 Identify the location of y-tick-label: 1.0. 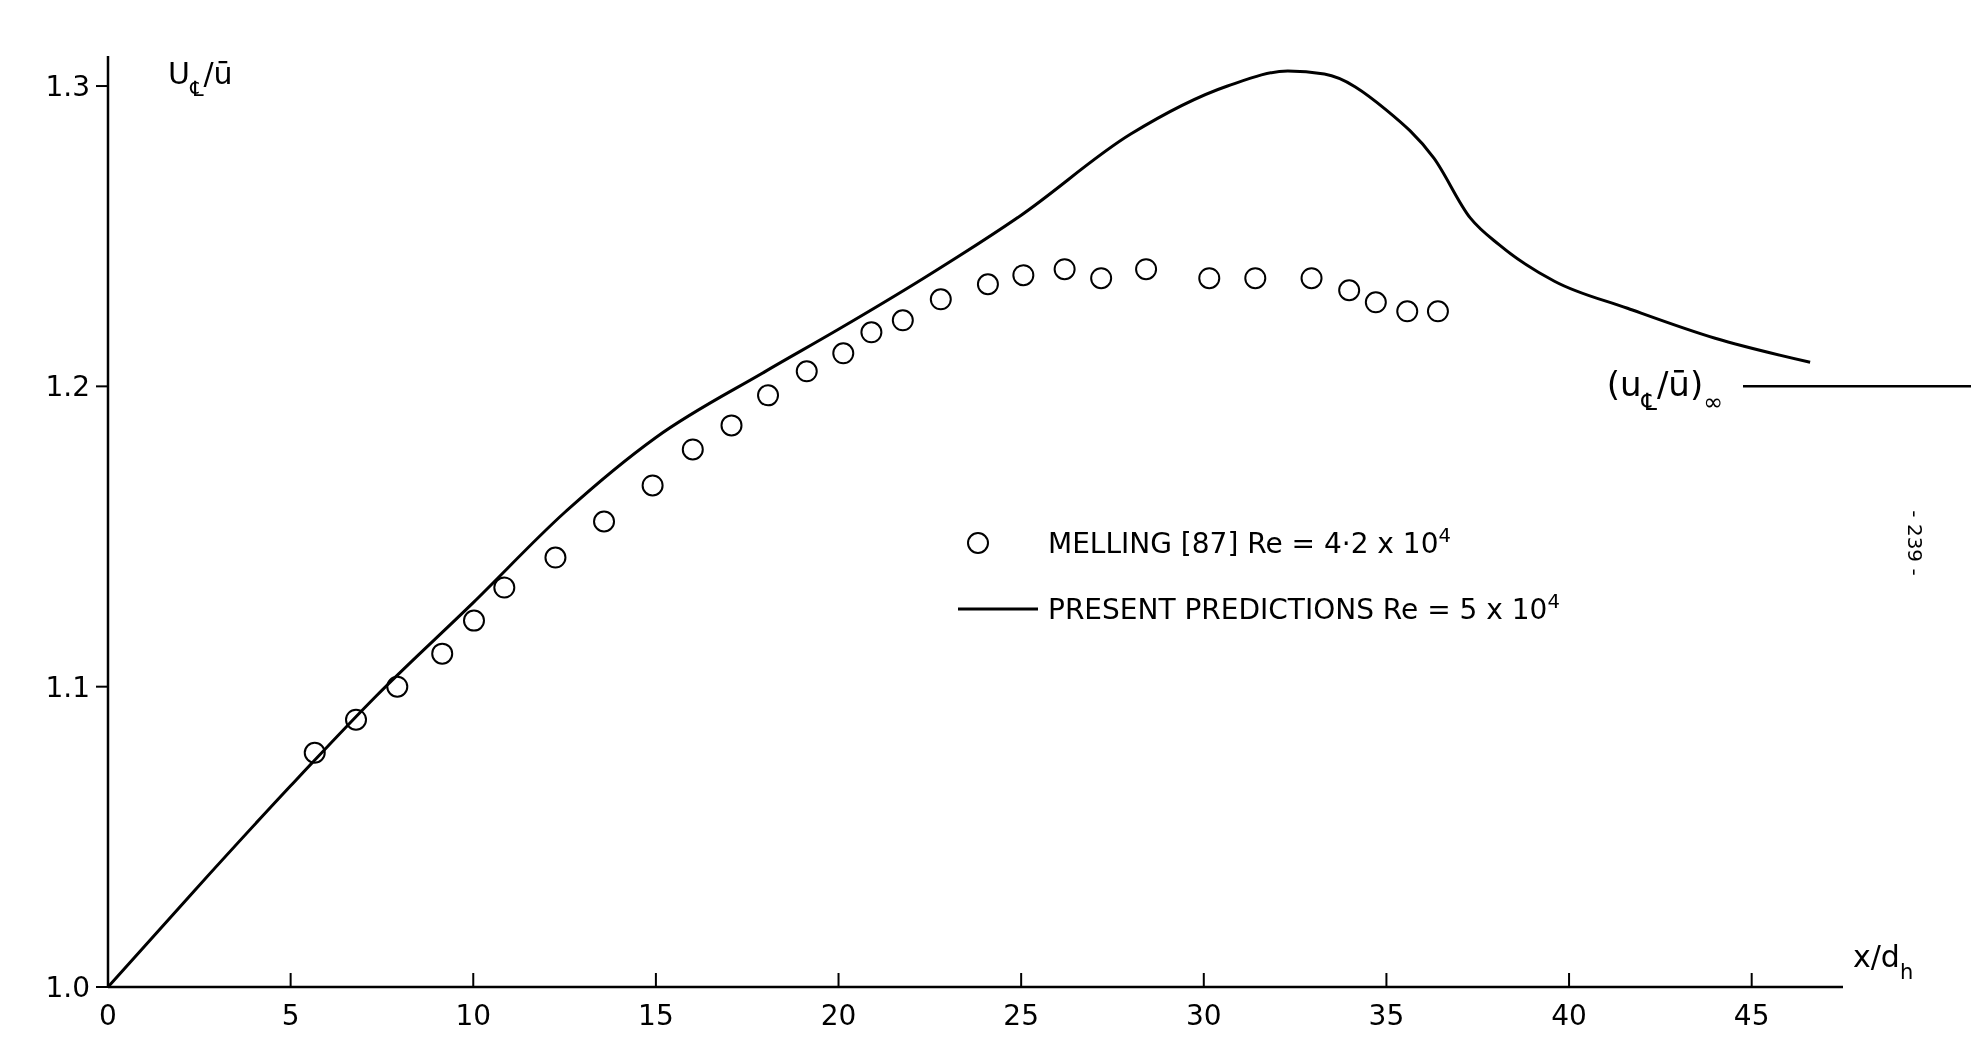
(67, 987).